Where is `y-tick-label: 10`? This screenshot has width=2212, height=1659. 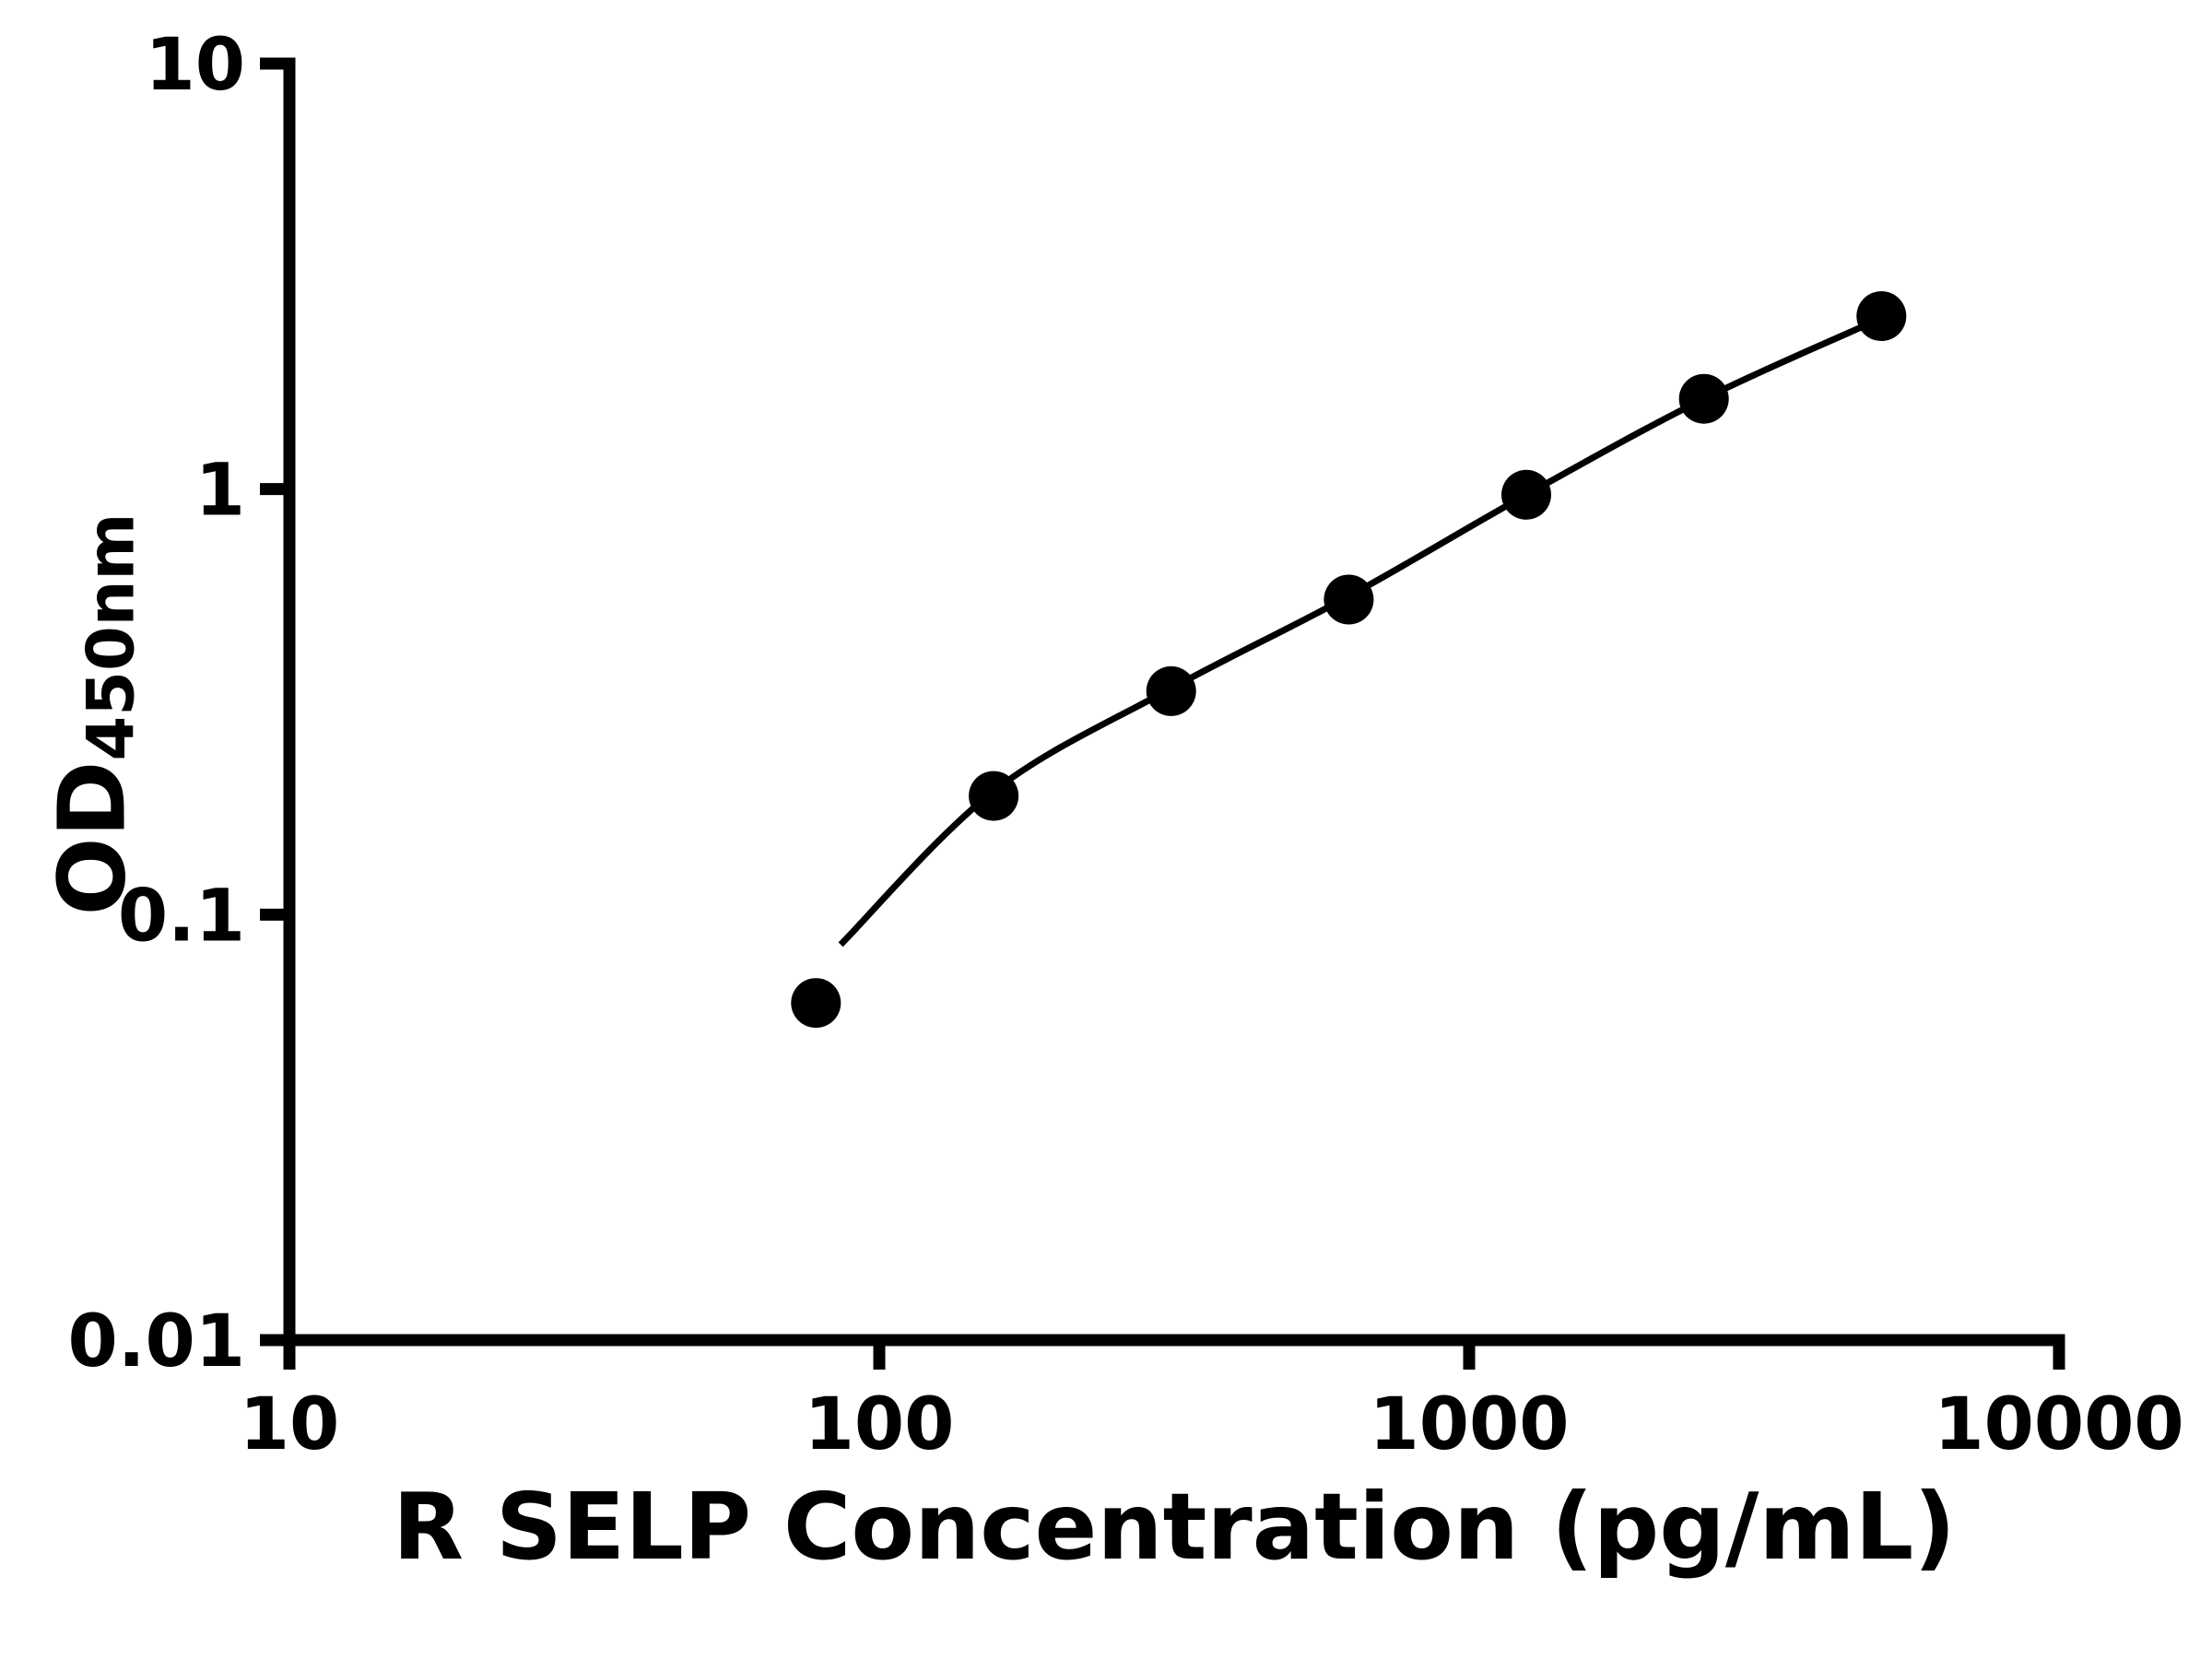 y-tick-label: 10 is located at coordinates (195, 65).